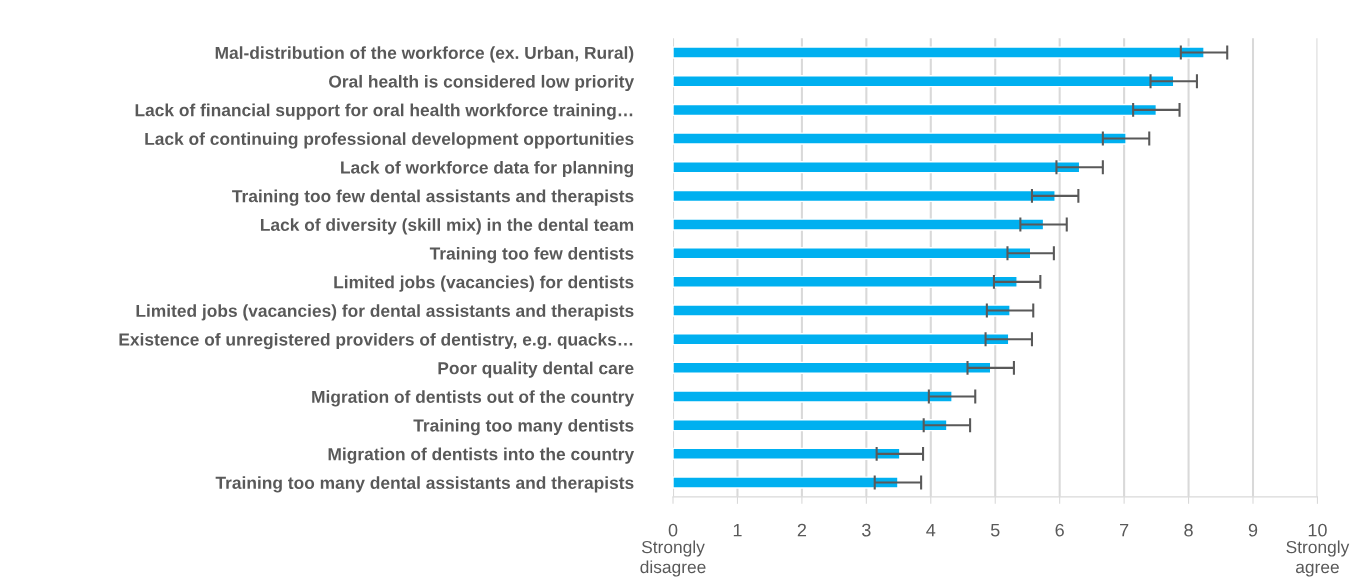  What do you see at coordinates (931, 530) in the screenshot?
I see `x-tick-label: 4` at bounding box center [931, 530].